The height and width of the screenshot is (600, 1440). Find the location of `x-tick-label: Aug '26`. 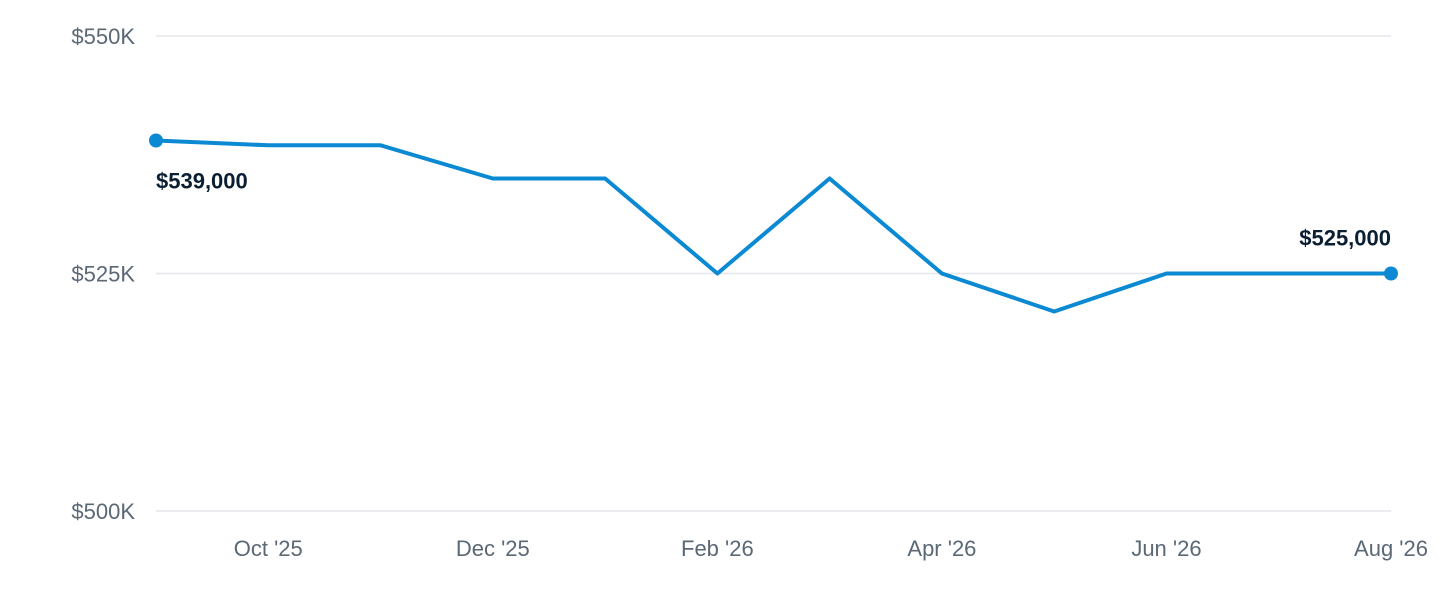

x-tick-label: Aug '26 is located at coordinates (1391, 548).